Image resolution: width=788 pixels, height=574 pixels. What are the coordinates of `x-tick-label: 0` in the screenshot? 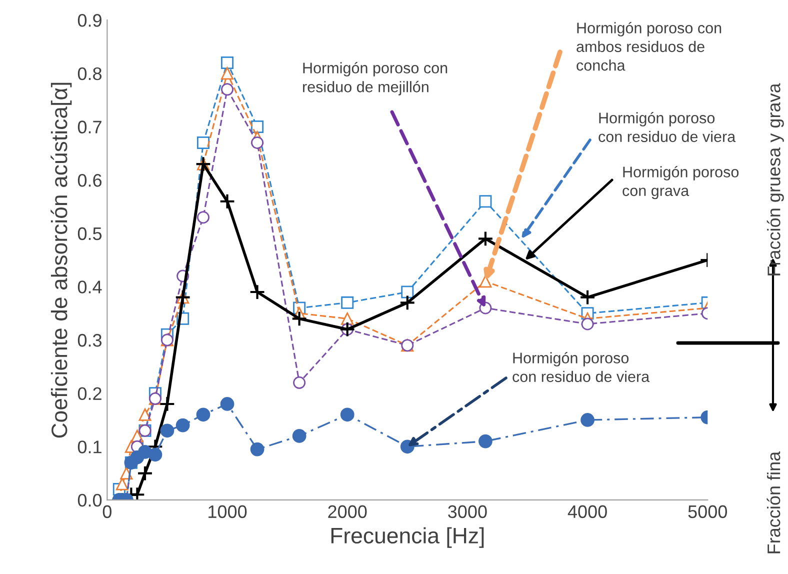 It's located at (107, 511).